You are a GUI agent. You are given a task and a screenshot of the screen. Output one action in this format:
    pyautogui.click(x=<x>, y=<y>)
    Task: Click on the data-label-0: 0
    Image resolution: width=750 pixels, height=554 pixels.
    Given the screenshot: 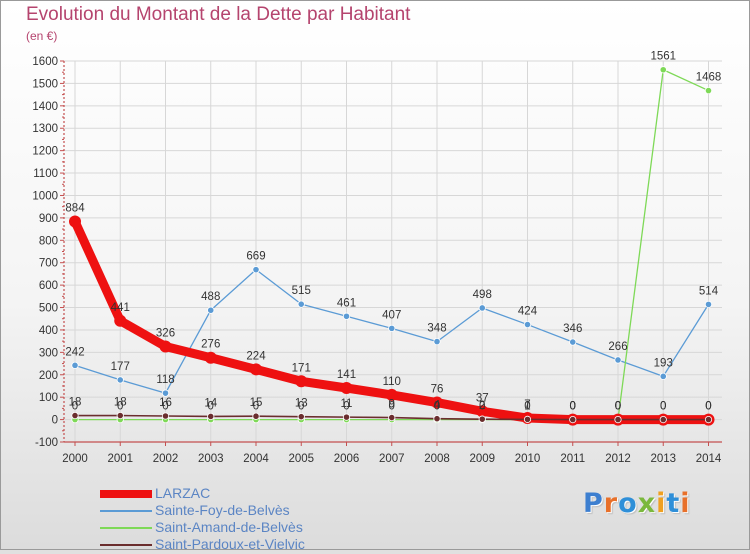 What is the action you would take?
    pyautogui.click(x=708, y=407)
    